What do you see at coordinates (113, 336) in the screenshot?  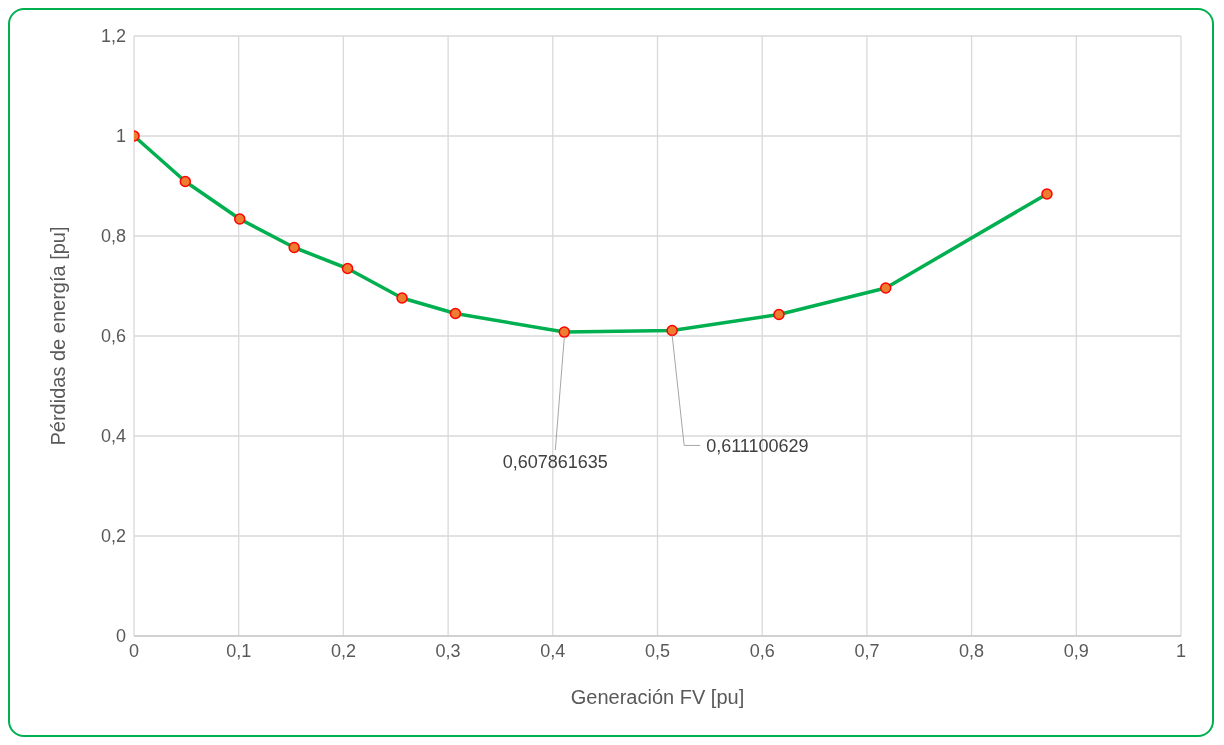 I see `y-tick-label: 0,6` at bounding box center [113, 336].